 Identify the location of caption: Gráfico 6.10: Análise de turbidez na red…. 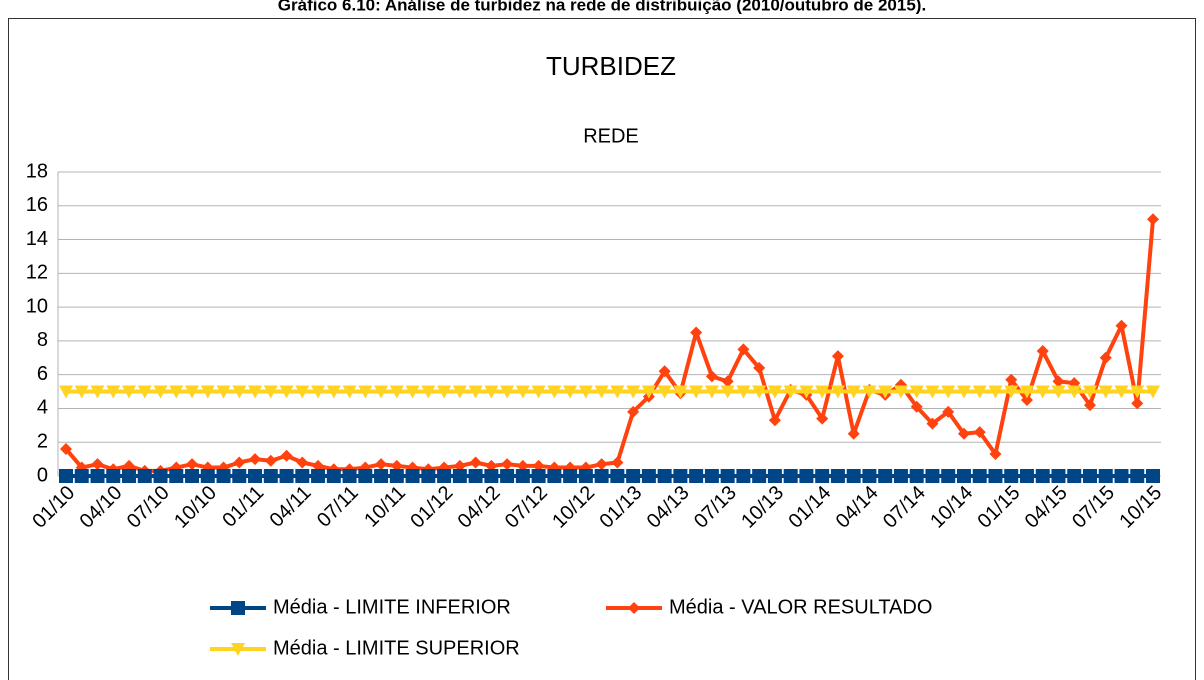
(602, 7).